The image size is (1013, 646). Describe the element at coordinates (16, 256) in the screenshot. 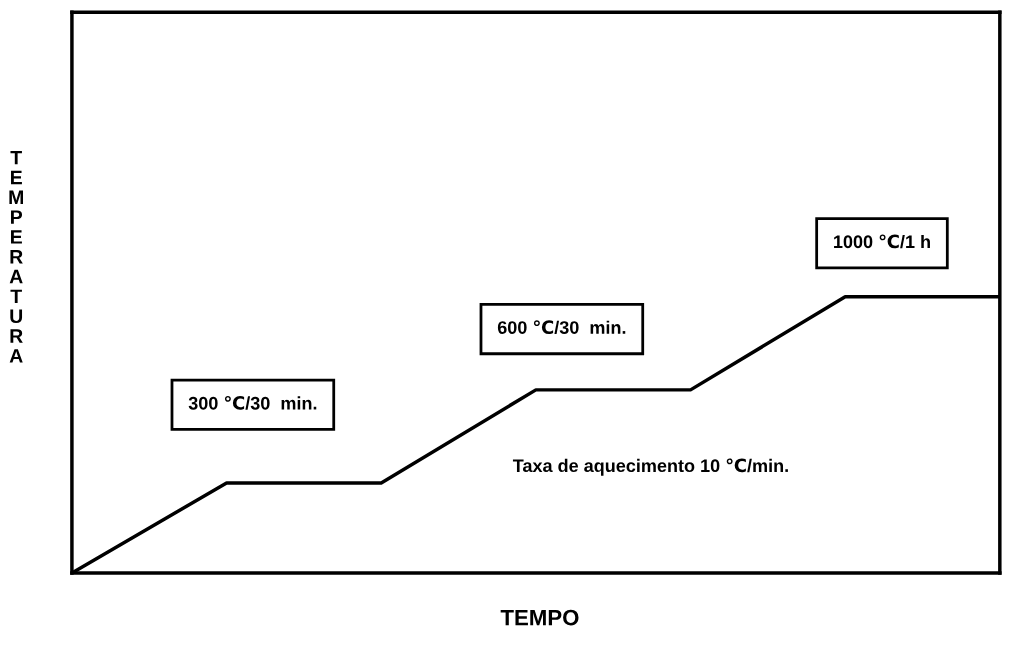

I see `text: TEMPERATURA` at that location.